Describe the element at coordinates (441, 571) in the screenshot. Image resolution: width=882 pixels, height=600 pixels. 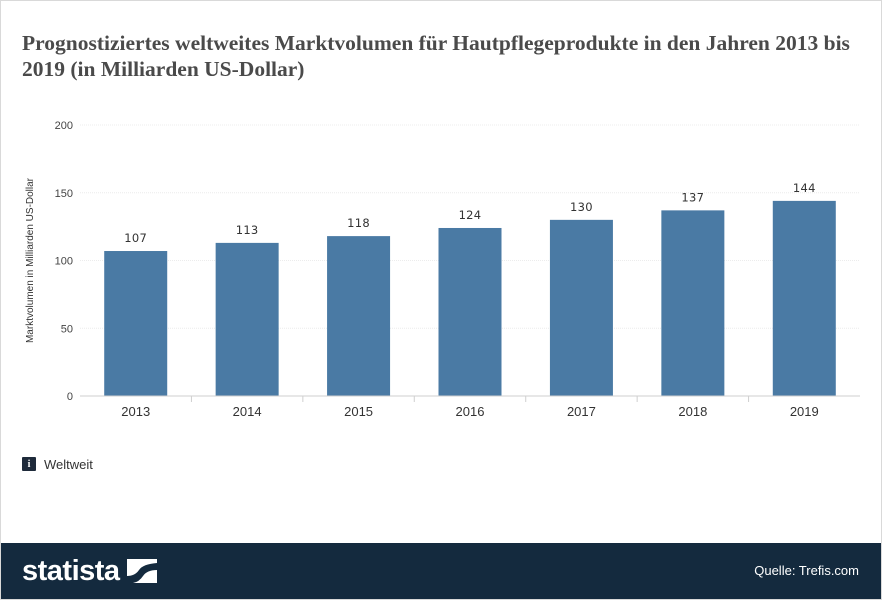
I see `footer-bar: statista Quelle: Trefis.com` at that location.